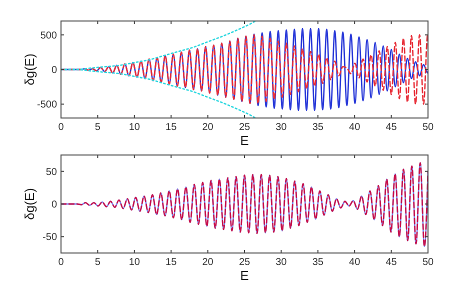 The width and height of the screenshot is (474, 285). I want to click on y-tick-label: -50, so click(50, 238).